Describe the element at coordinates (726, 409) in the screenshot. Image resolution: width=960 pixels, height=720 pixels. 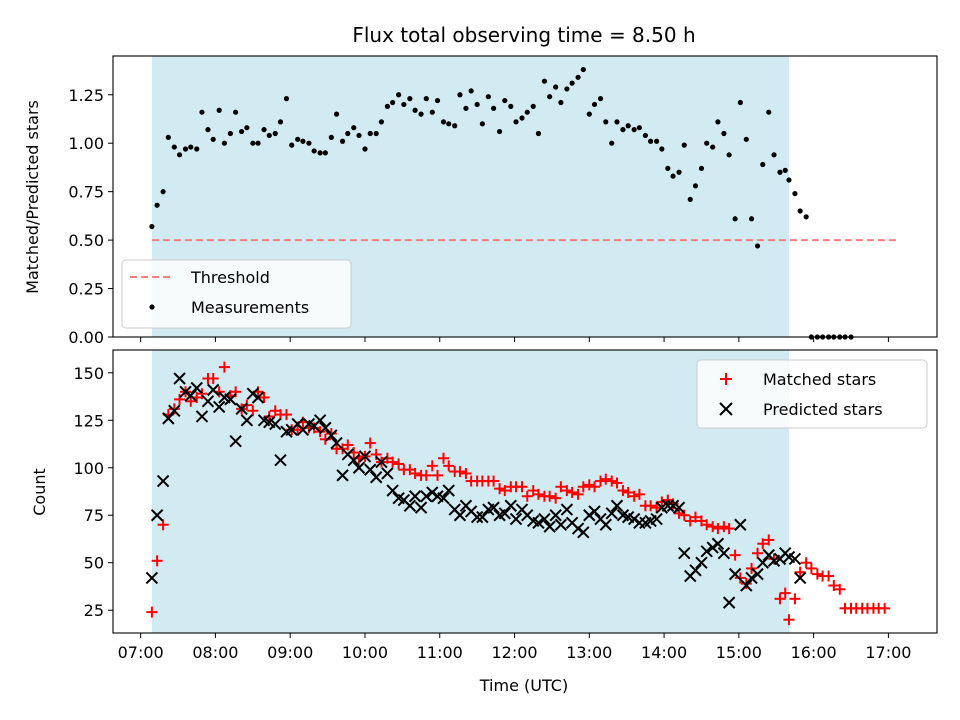
I see `legend-predicted-swatch` at that location.